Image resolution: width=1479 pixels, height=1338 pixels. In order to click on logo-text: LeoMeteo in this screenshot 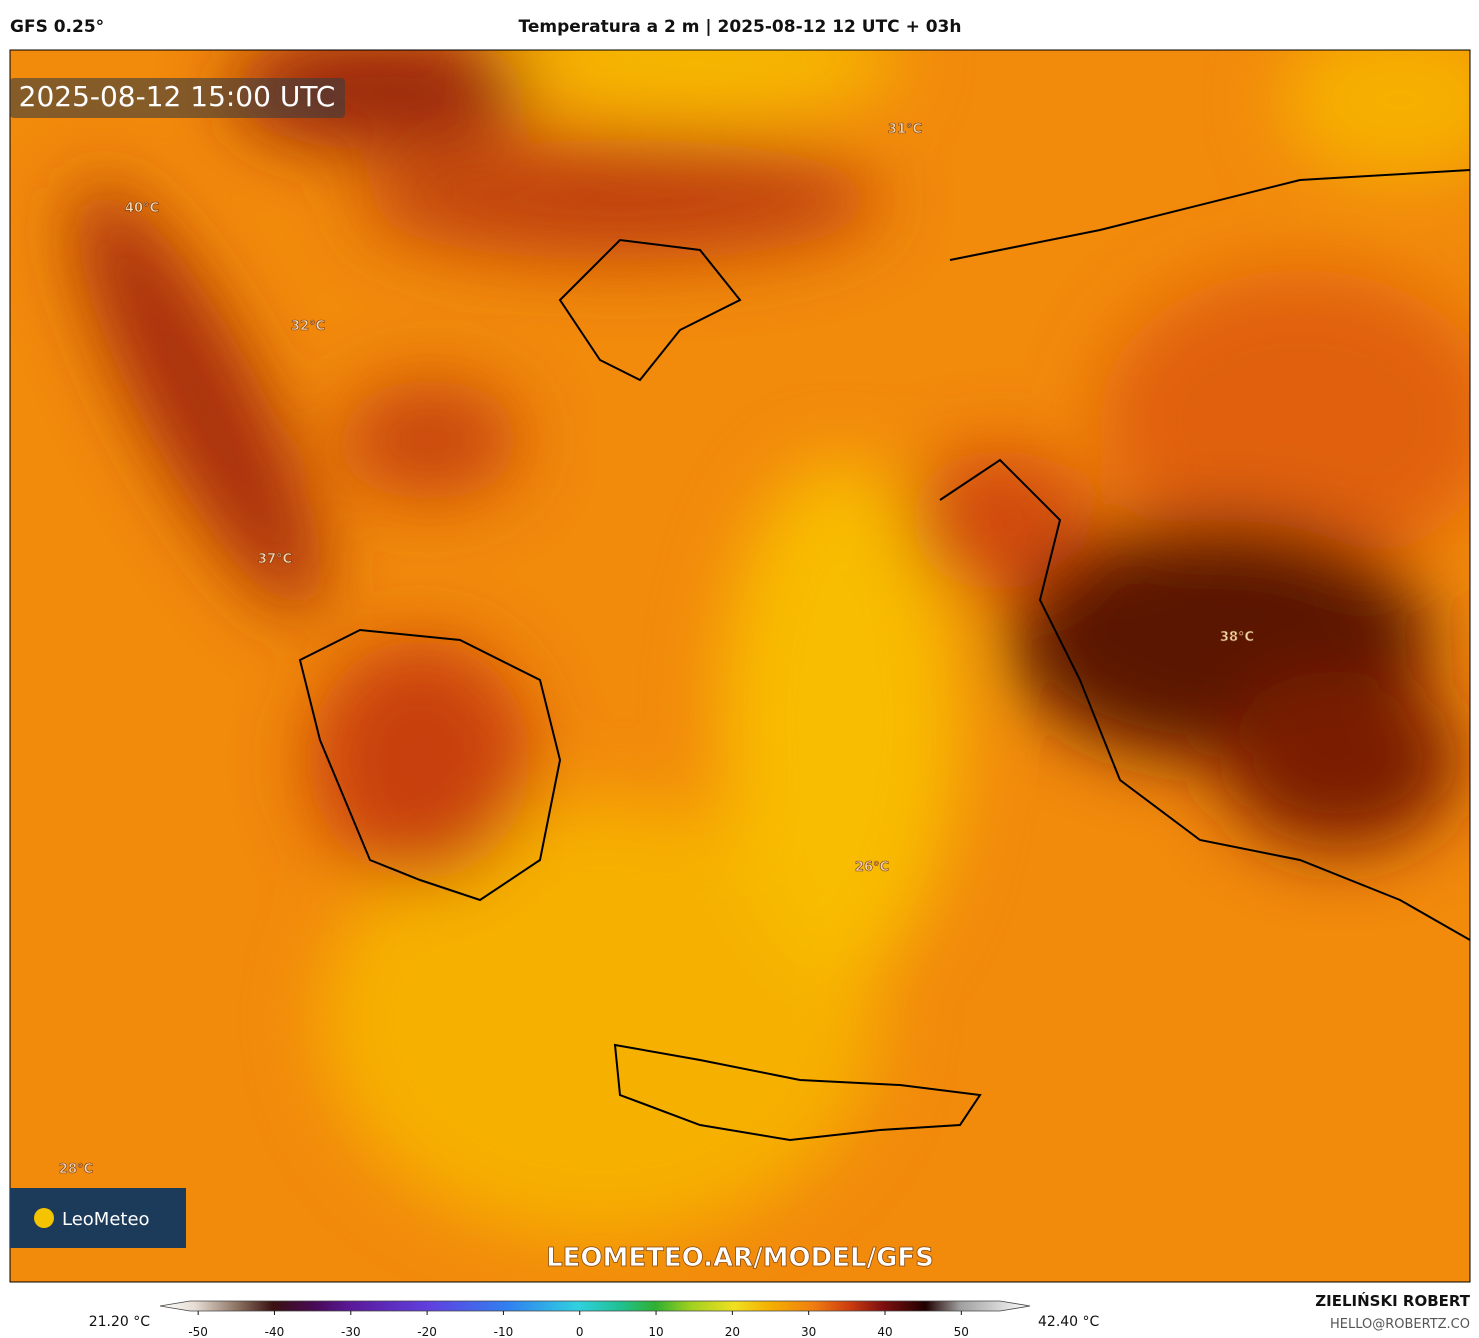, I will do `click(106, 1219)`.